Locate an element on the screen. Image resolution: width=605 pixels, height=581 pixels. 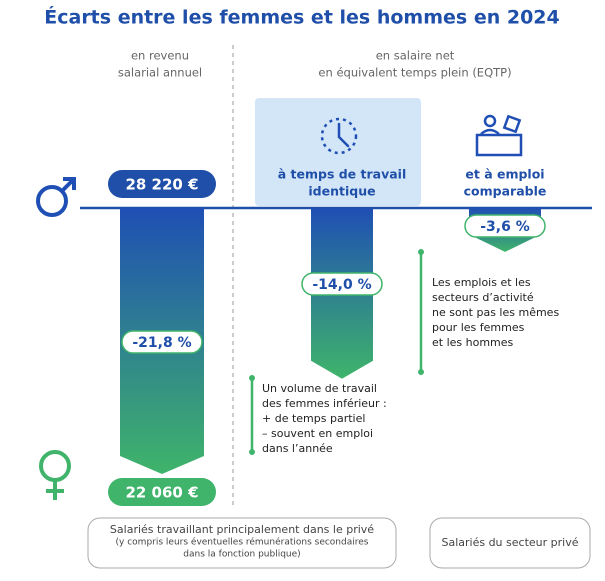
column-header: salarial annuel is located at coordinates (160, 73).